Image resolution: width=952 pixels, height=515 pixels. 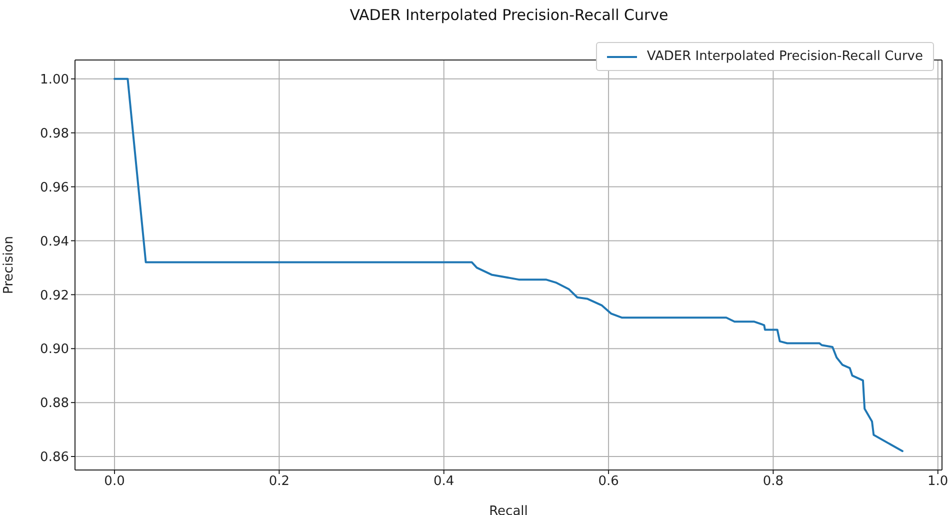 I want to click on y-tick-label: 0.94, so click(x=54, y=242).